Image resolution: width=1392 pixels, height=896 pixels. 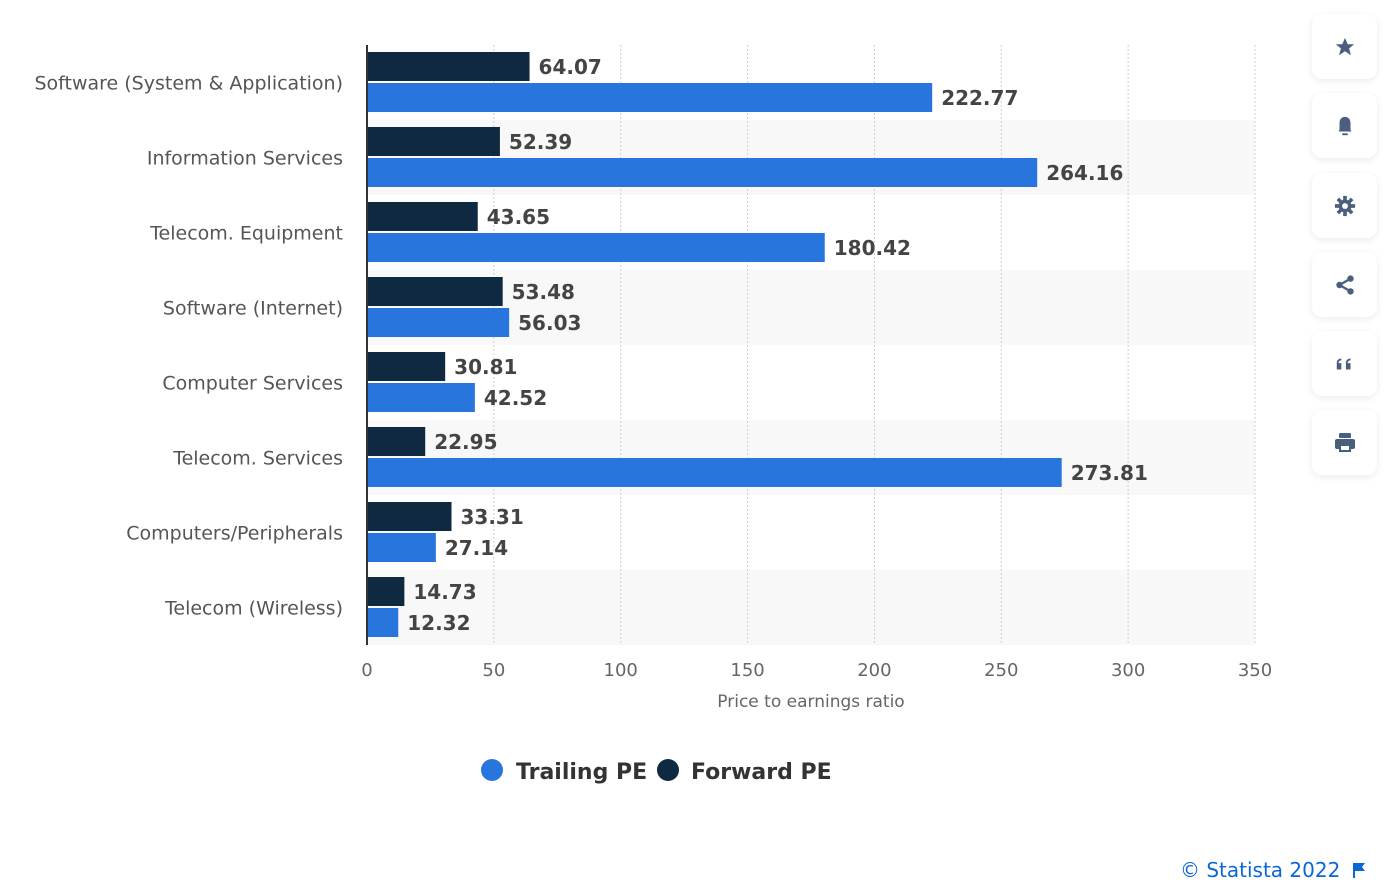 I want to click on notification-button, so click(x=1344, y=125).